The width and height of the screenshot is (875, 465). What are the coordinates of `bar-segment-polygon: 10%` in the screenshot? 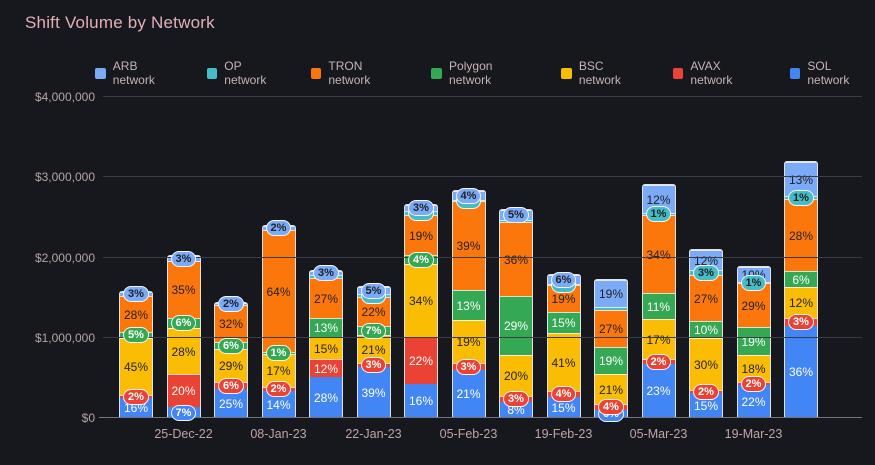 It's located at (706, 329).